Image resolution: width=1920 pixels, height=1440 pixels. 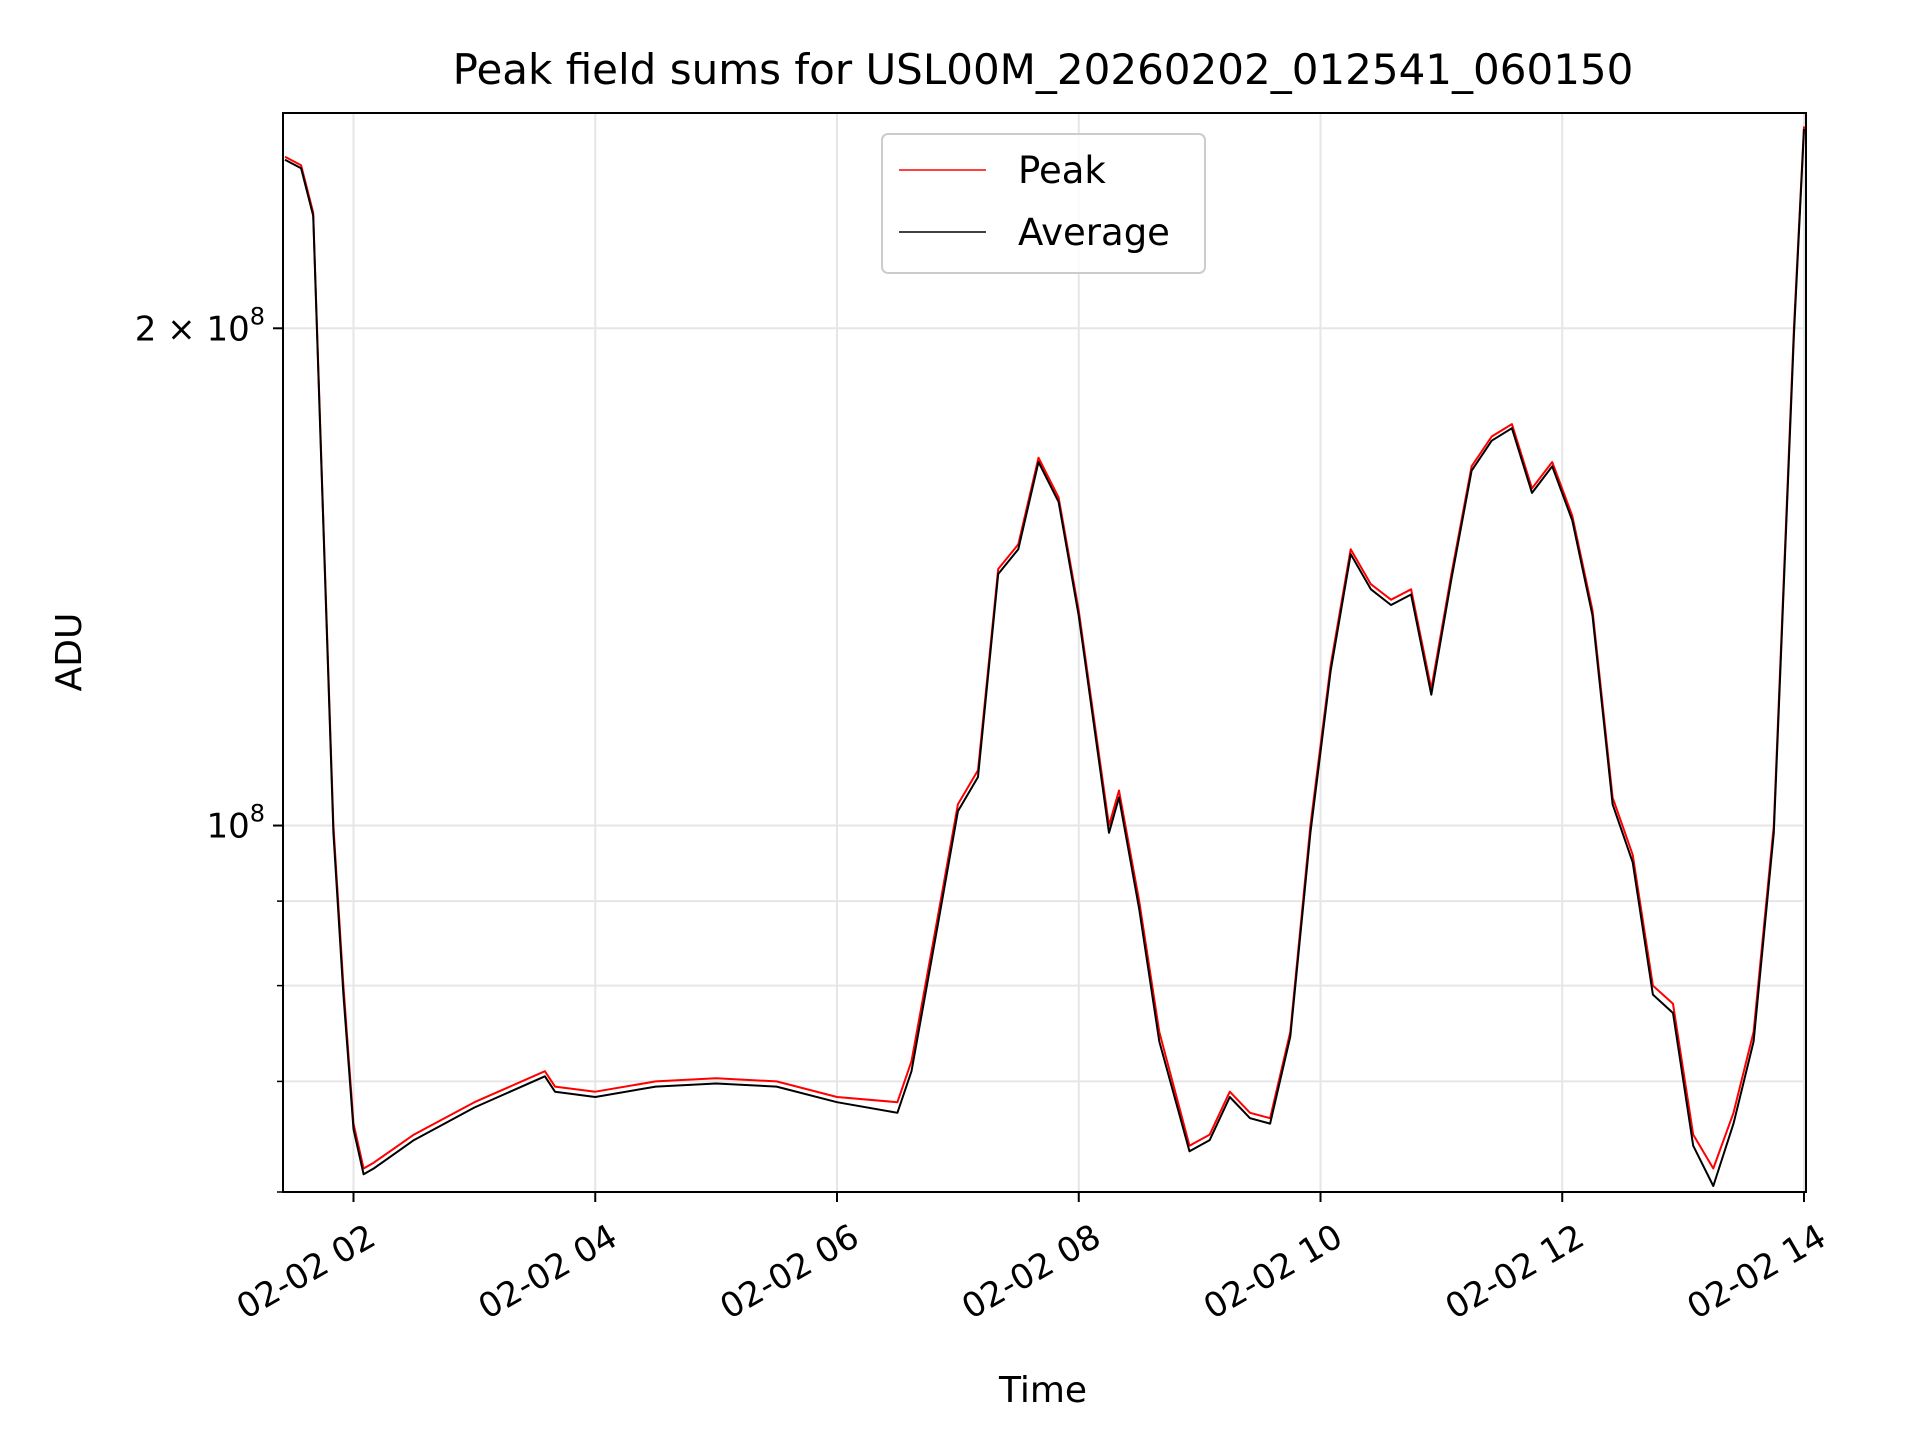 I want to click on x-tick-label: 02-02 10, so click(x=1273, y=1272).